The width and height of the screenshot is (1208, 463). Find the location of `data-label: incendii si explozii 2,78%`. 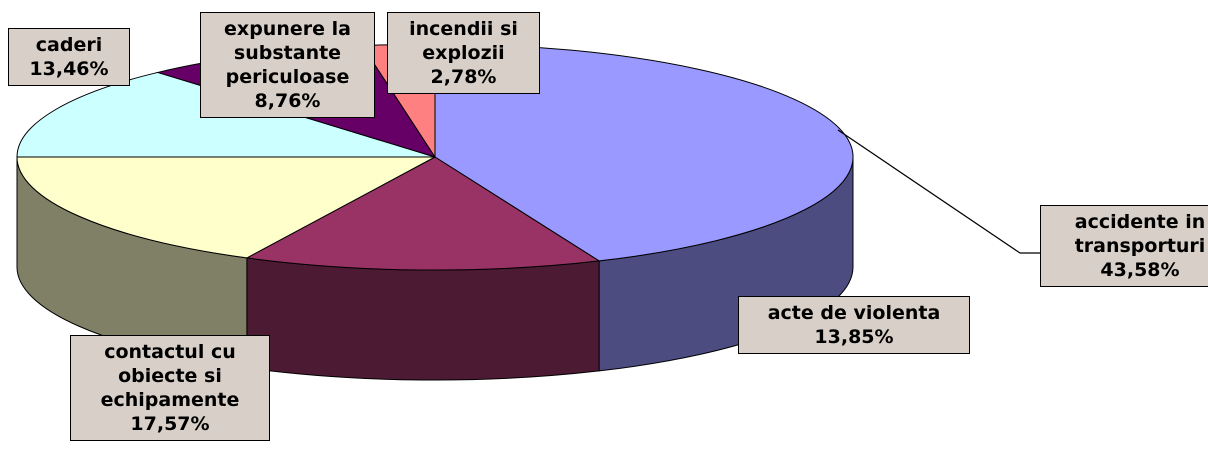

data-label: incendii si explozii 2,78% is located at coordinates (463, 53).